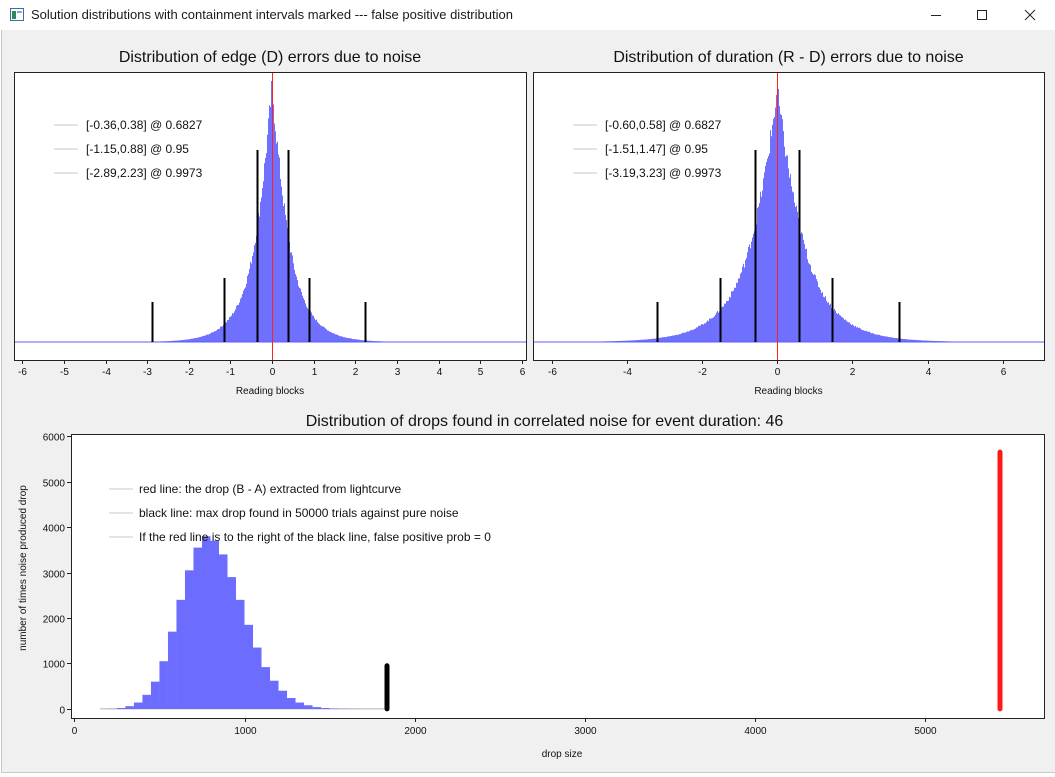  Describe the element at coordinates (982, 15) in the screenshot. I see `maximize-button` at that location.